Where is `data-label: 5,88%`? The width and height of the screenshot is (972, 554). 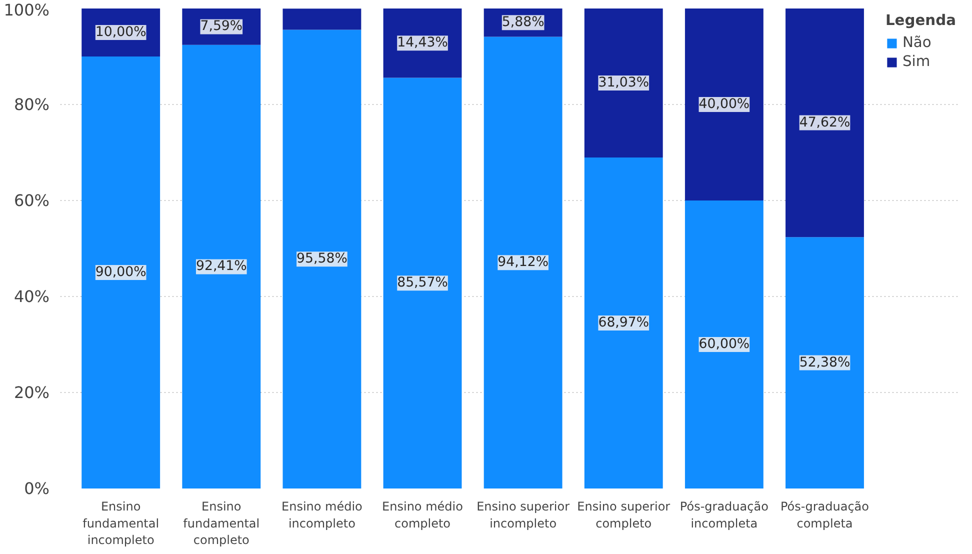
data-label: 5,88% is located at coordinates (523, 22).